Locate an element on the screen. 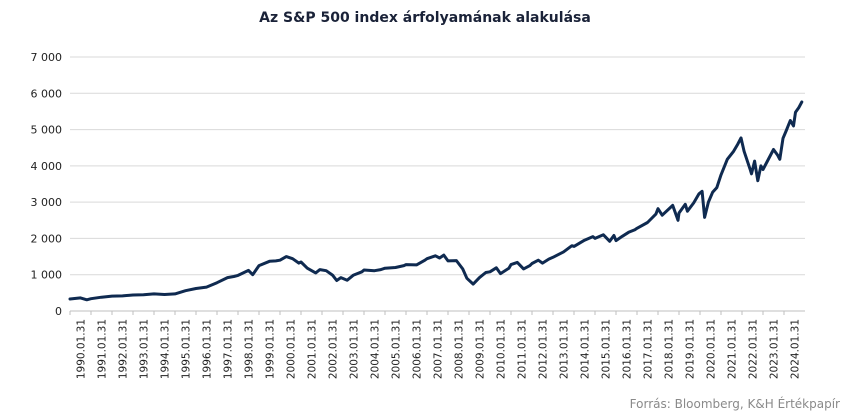  x-tick-label: 1992.01.31 is located at coordinates (124, 349).